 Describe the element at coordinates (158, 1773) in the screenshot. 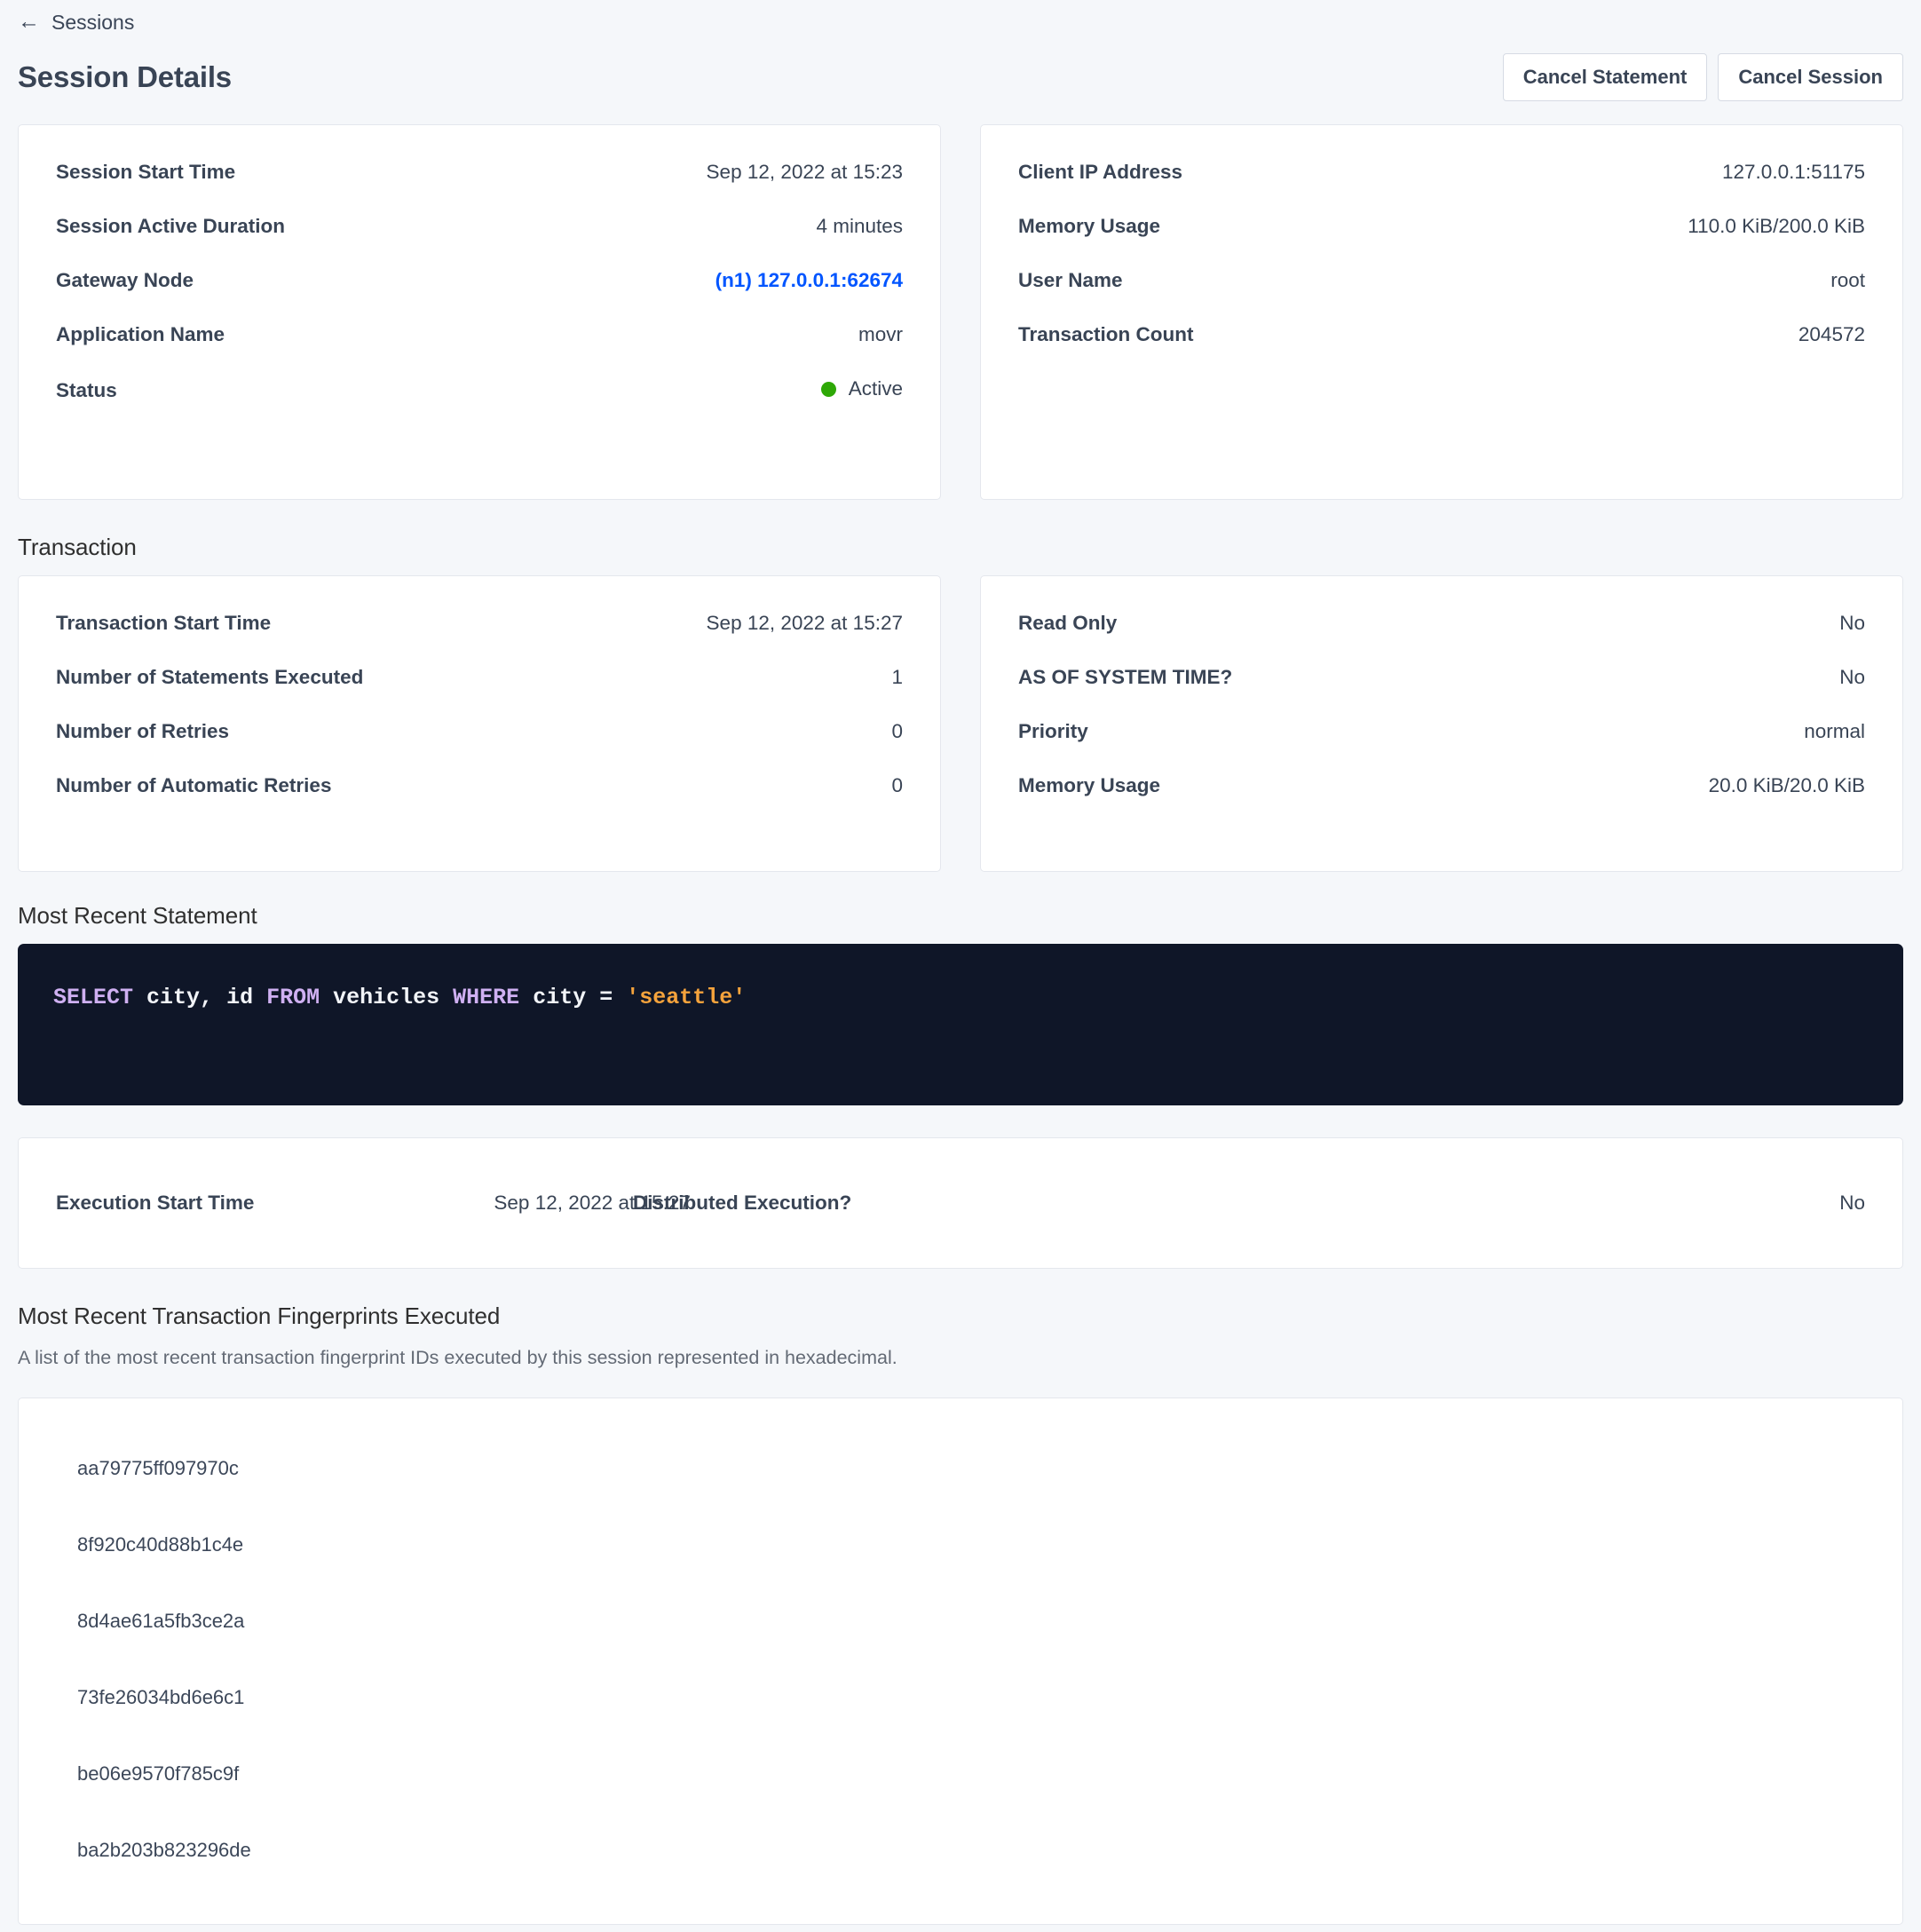

I see `list-item: be06e9570f785c9f` at that location.